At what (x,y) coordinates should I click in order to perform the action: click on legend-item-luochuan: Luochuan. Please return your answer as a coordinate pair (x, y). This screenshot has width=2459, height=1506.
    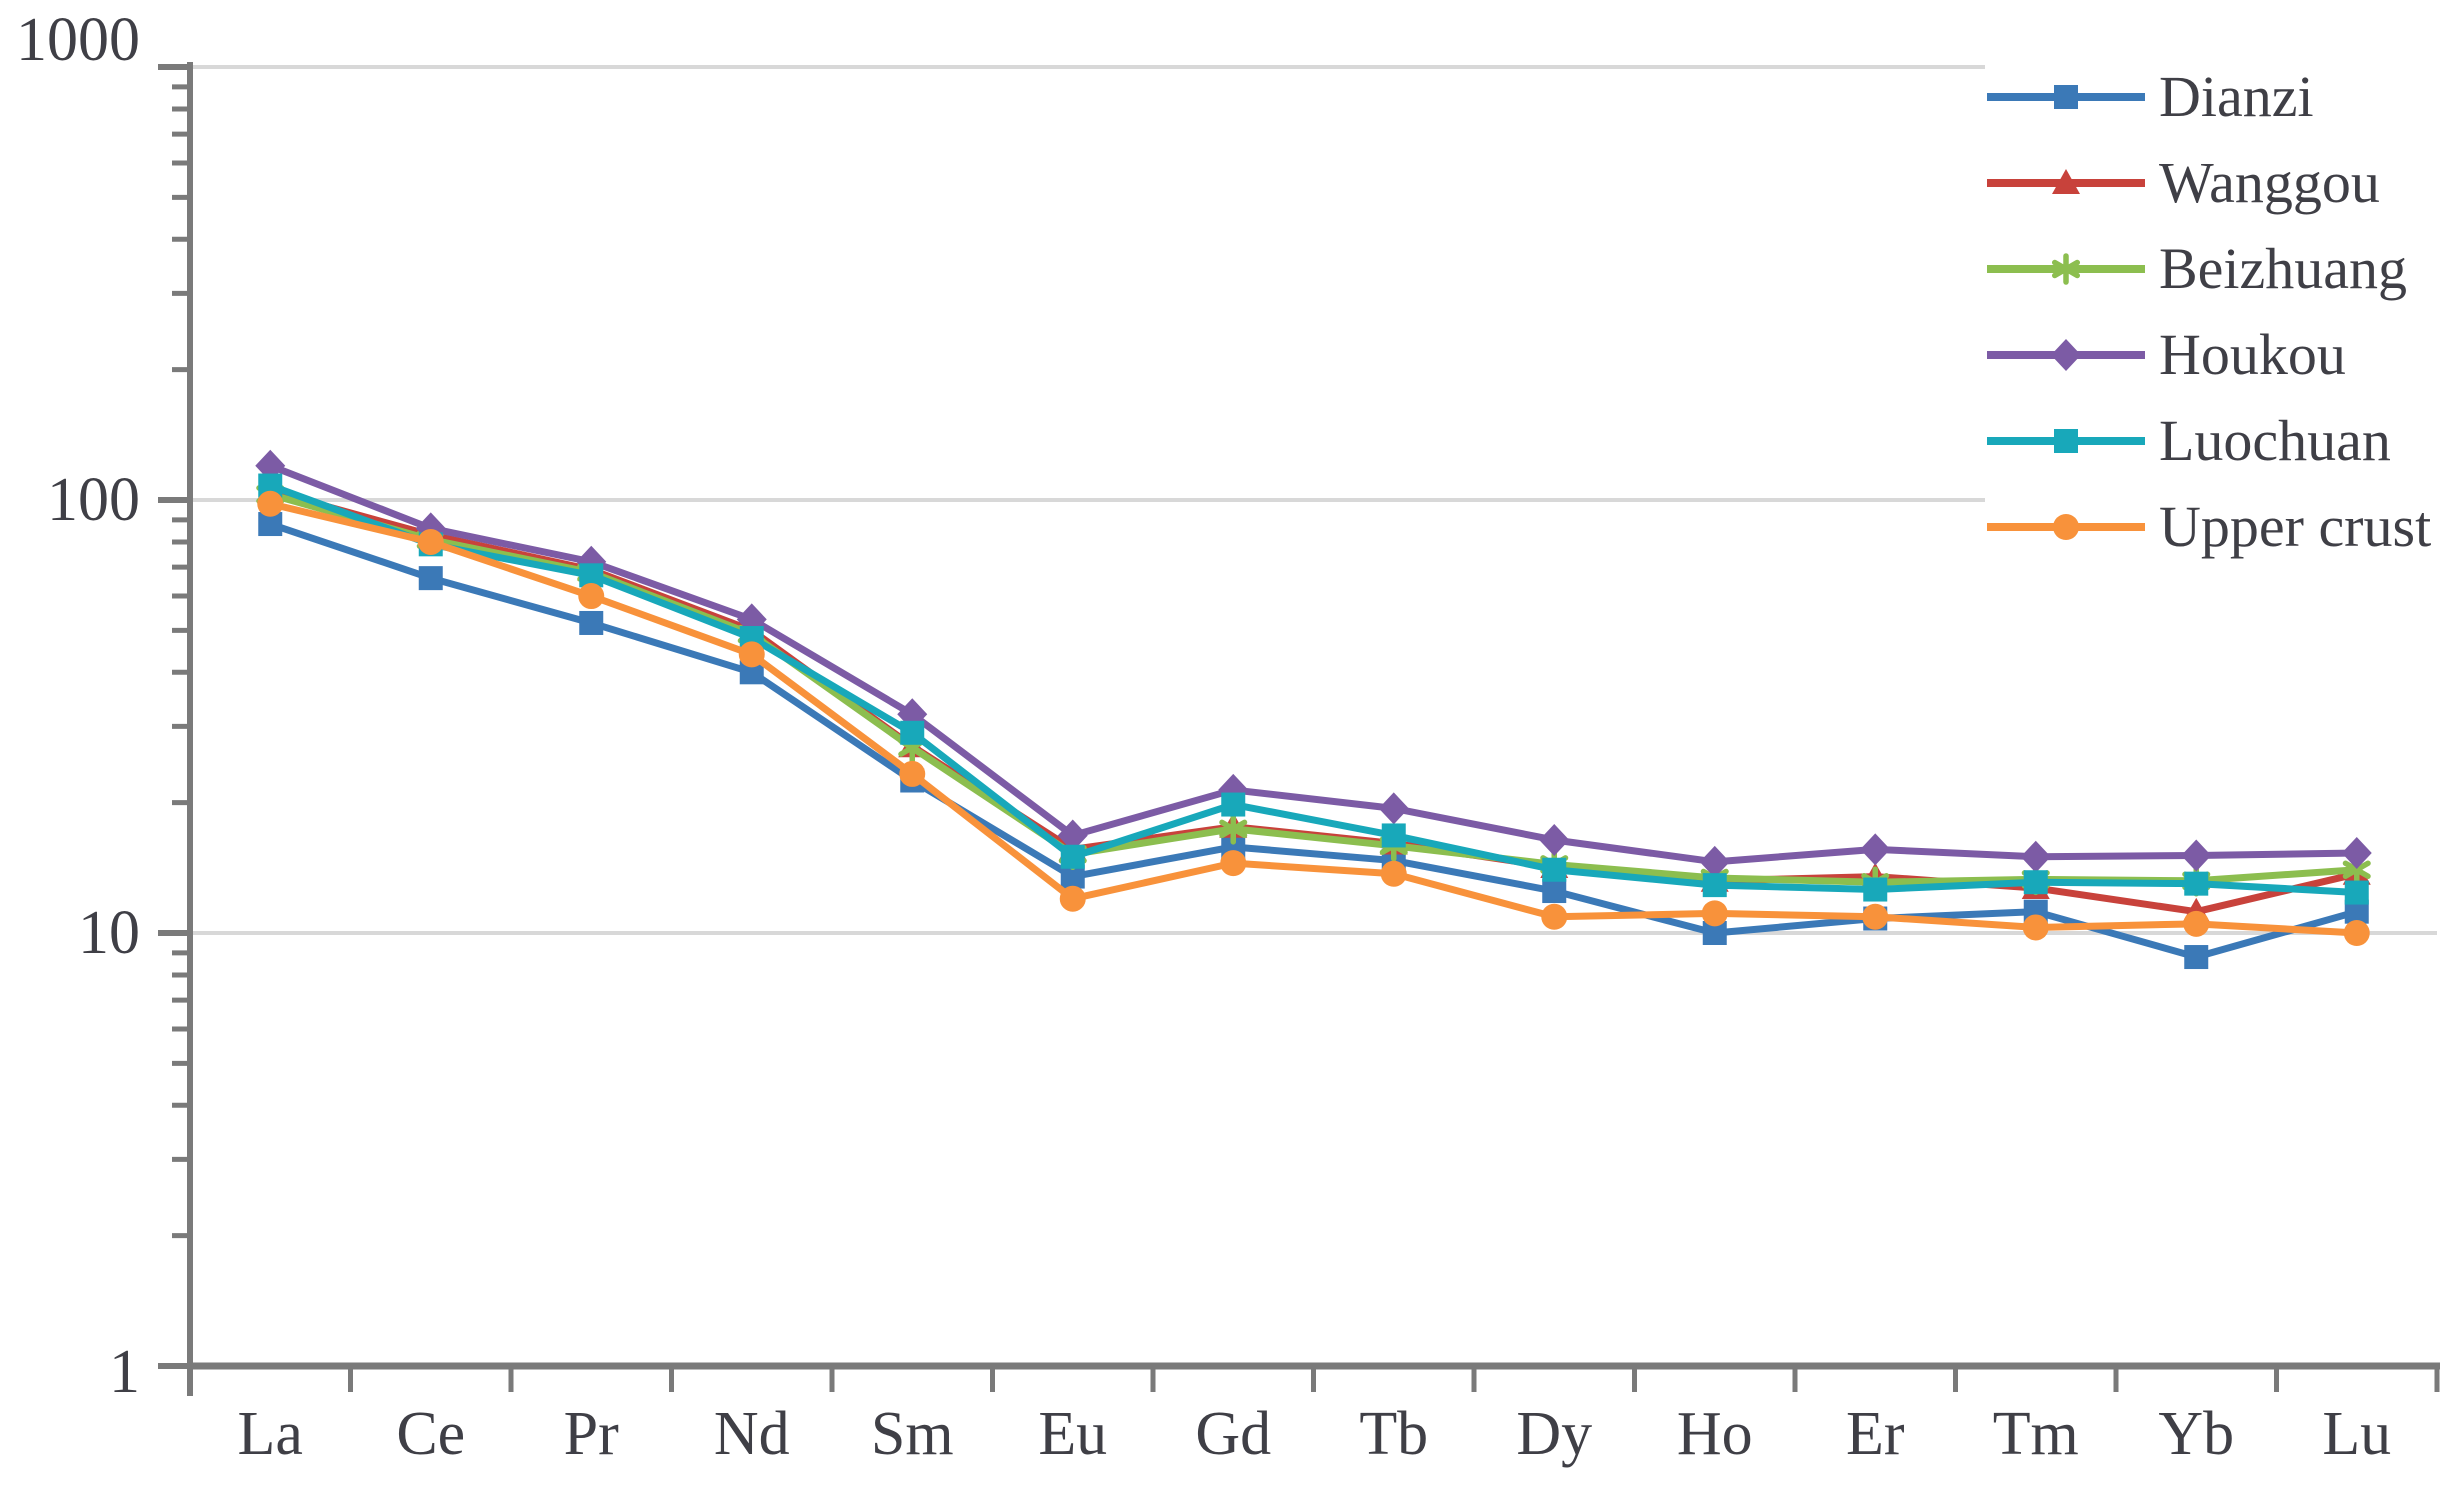
    Looking at the image, I should click on (2222, 441).